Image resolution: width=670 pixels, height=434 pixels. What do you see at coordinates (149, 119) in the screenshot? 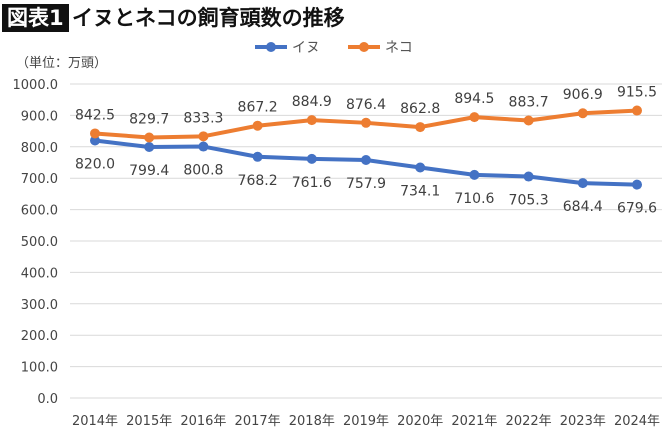
I see `data-label: 829.7` at bounding box center [149, 119].